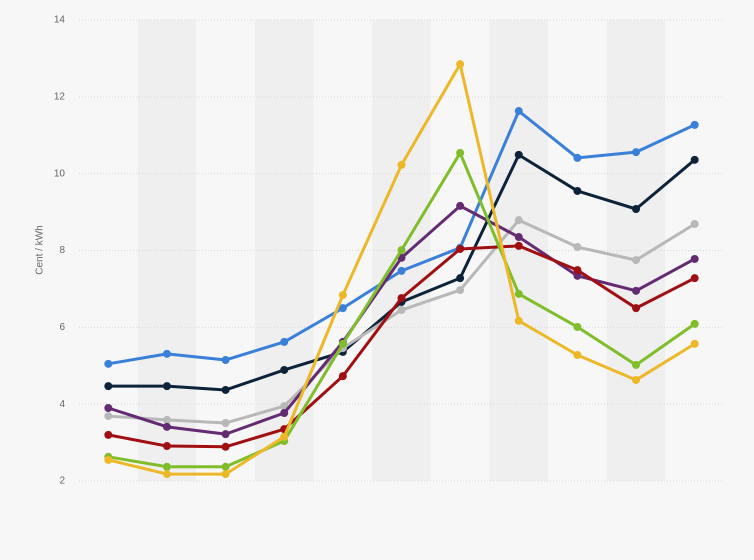 The width and height of the screenshot is (754, 560). Describe the element at coordinates (62, 327) in the screenshot. I see `y-tick-label: 6` at that location.